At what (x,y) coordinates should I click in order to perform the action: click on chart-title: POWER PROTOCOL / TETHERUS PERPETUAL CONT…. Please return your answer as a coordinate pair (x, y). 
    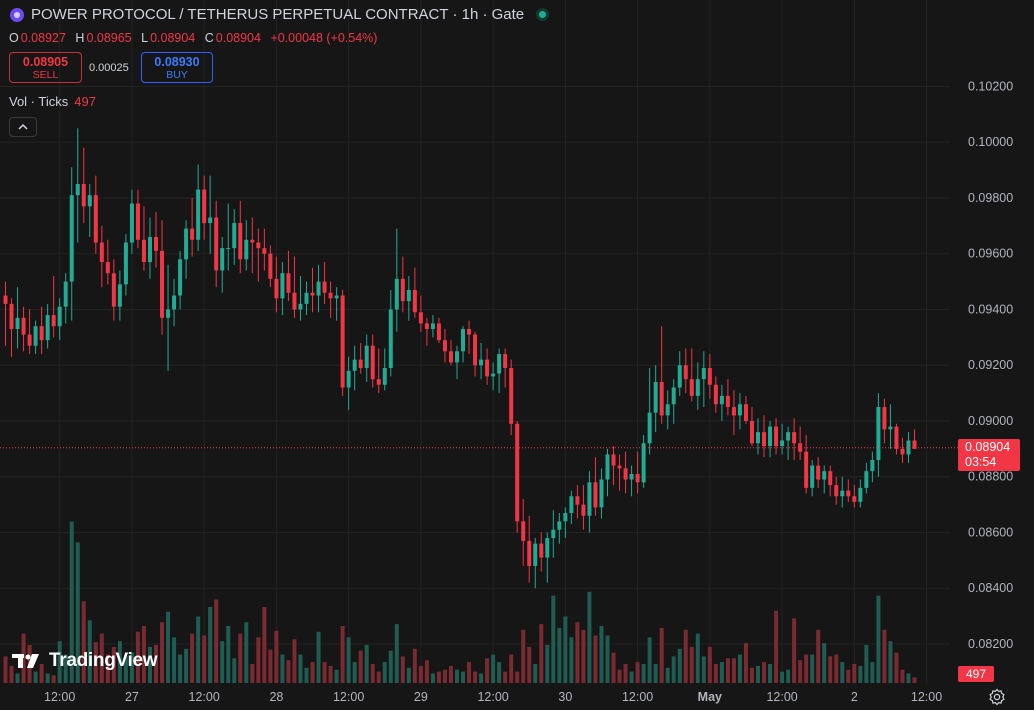
    Looking at the image, I should click on (278, 14).